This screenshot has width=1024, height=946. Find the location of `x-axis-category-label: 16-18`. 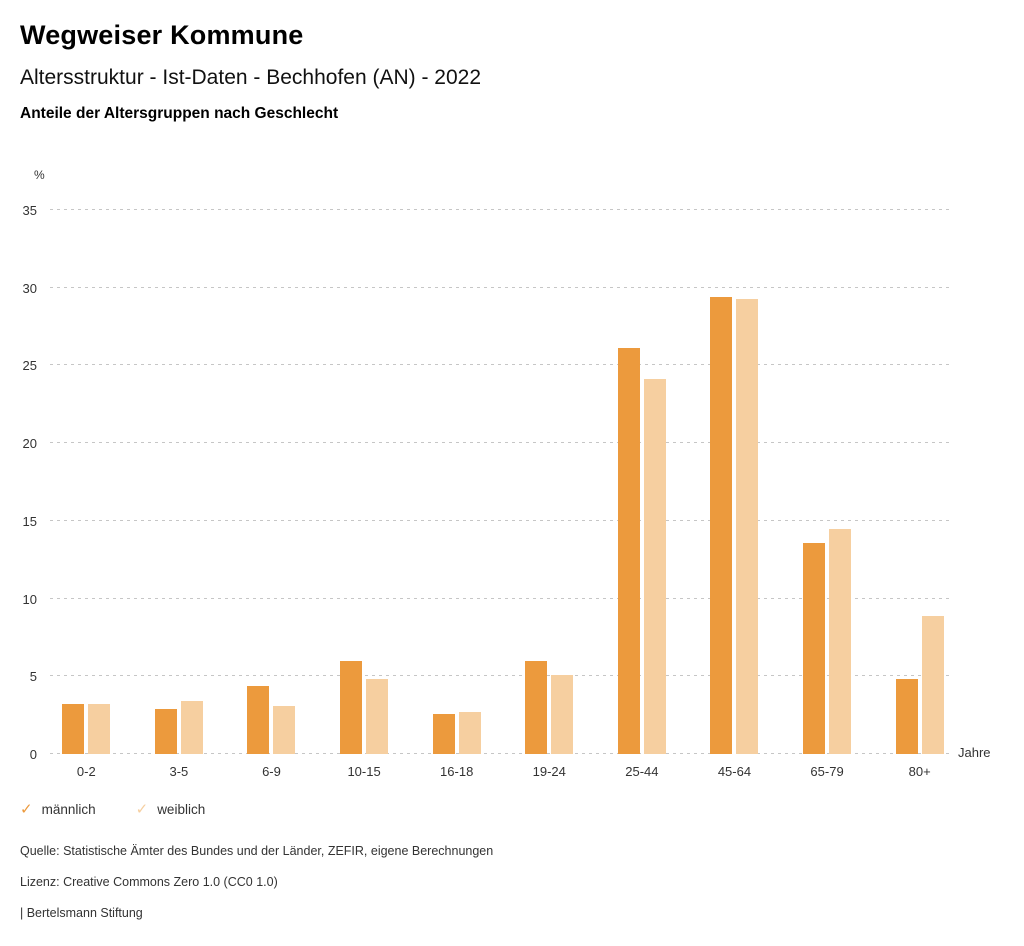

x-axis-category-label: 16-18 is located at coordinates (457, 771).